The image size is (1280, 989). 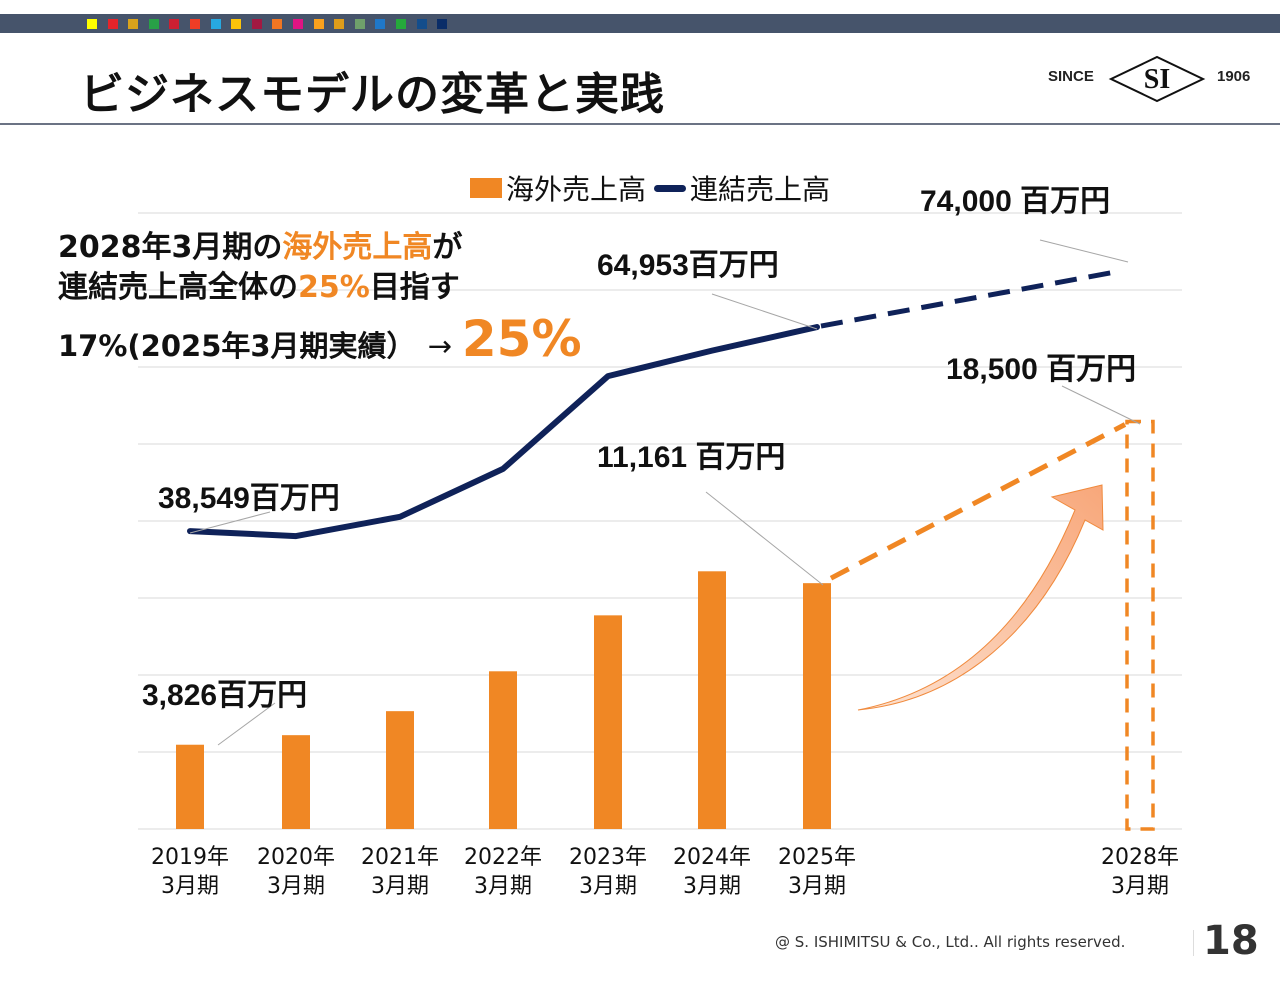 What do you see at coordinates (237, 346) in the screenshot?
I see `annotation-text: 17%(2025年3月期実績）` at bounding box center [237, 346].